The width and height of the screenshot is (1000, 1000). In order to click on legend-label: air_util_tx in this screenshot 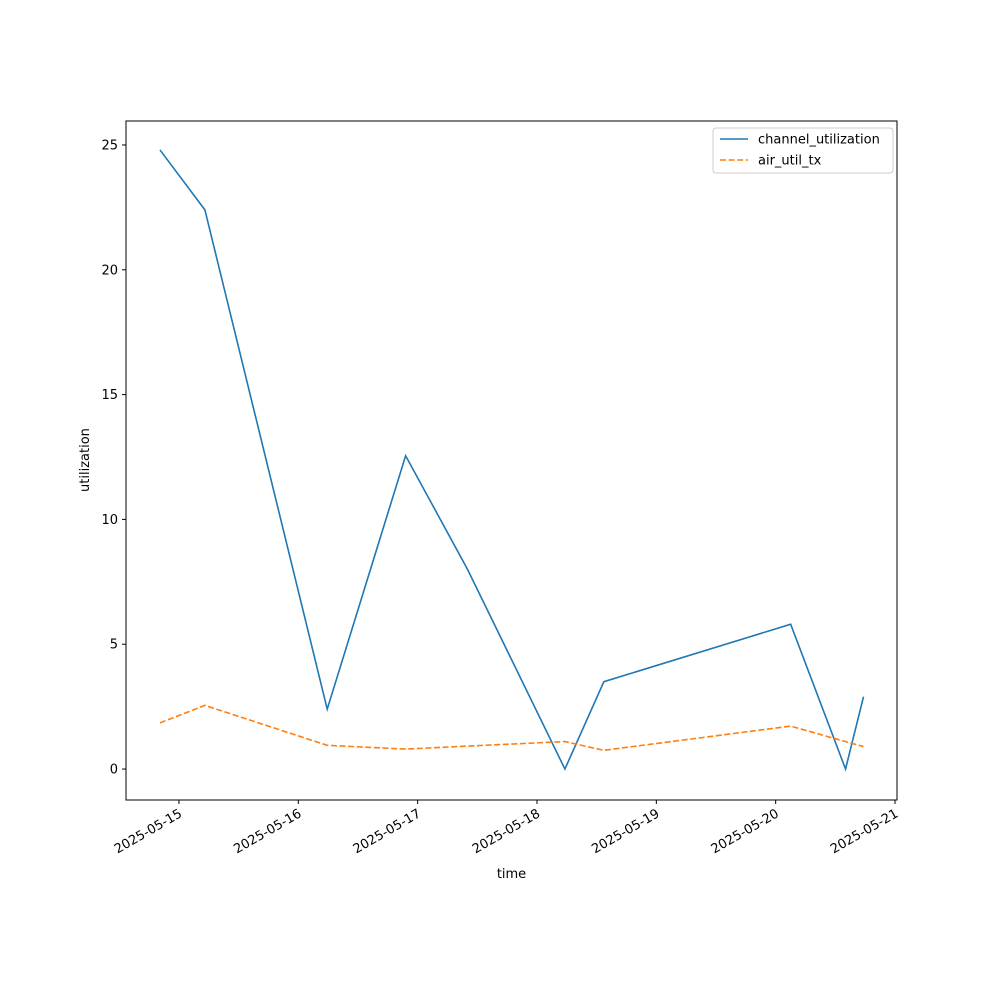, I will do `click(790, 161)`.